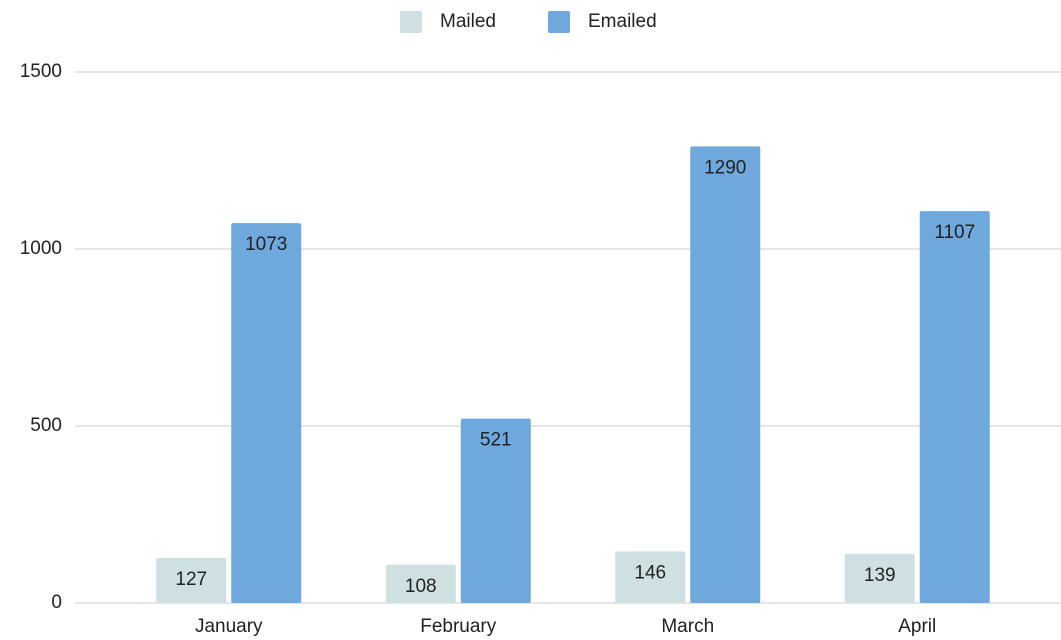 The image size is (1061, 640). I want to click on data-label: 108, so click(421, 586).